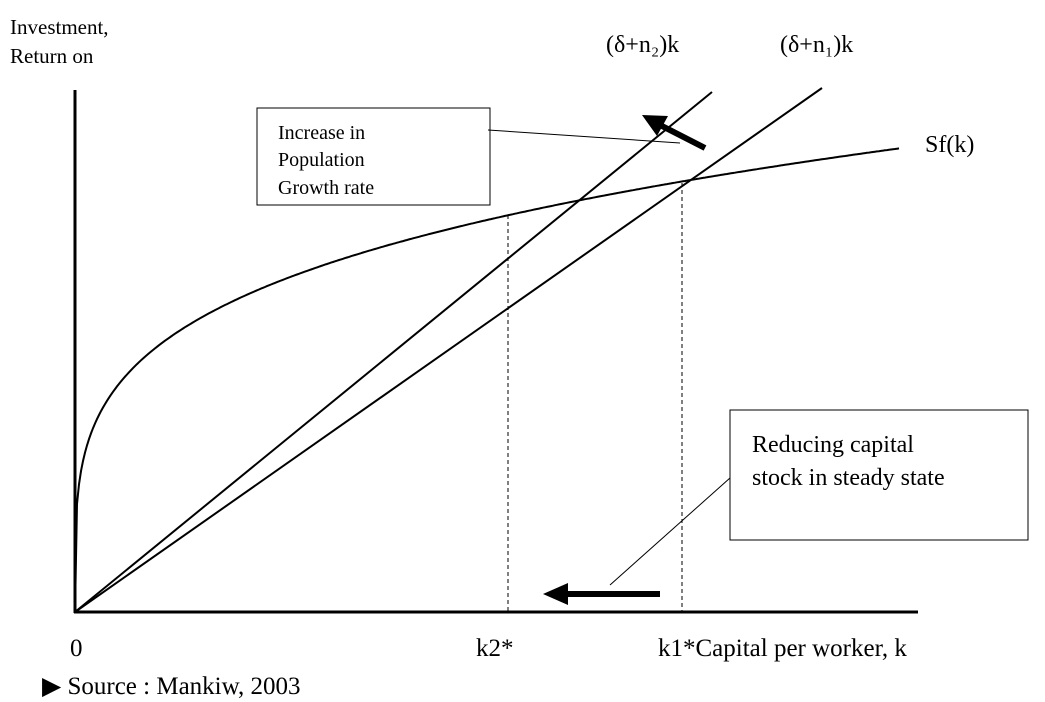 The width and height of the screenshot is (1045, 702). I want to click on curve-label: (δ+n₂)k, so click(642, 45).